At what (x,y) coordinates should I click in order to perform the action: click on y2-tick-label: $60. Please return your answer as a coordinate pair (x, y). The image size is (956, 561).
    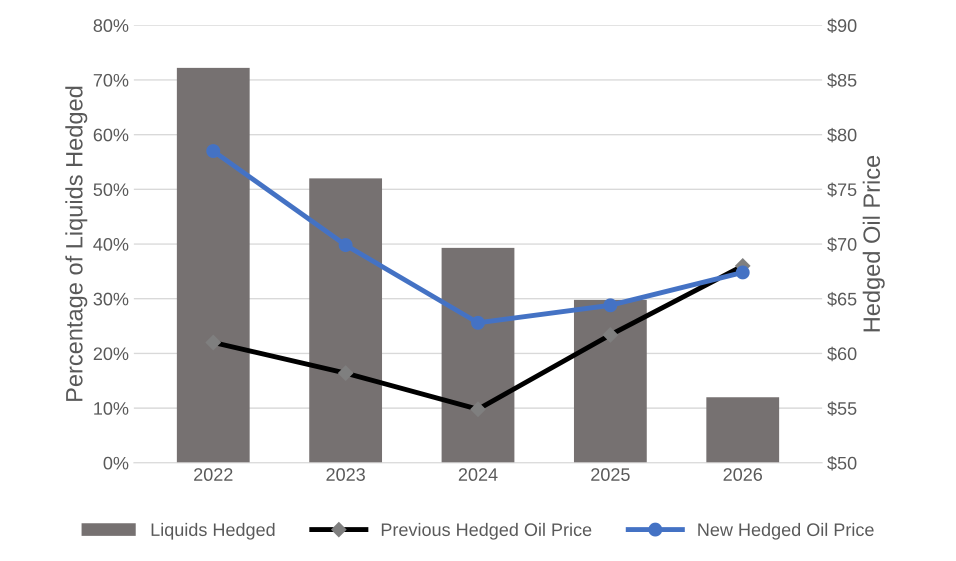
    Looking at the image, I should click on (841, 354).